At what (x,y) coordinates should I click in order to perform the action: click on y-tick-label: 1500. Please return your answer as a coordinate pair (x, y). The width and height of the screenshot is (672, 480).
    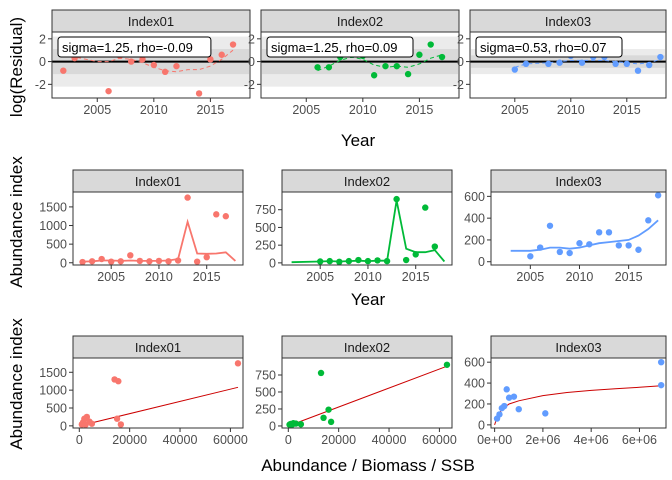
    Looking at the image, I should click on (53, 373).